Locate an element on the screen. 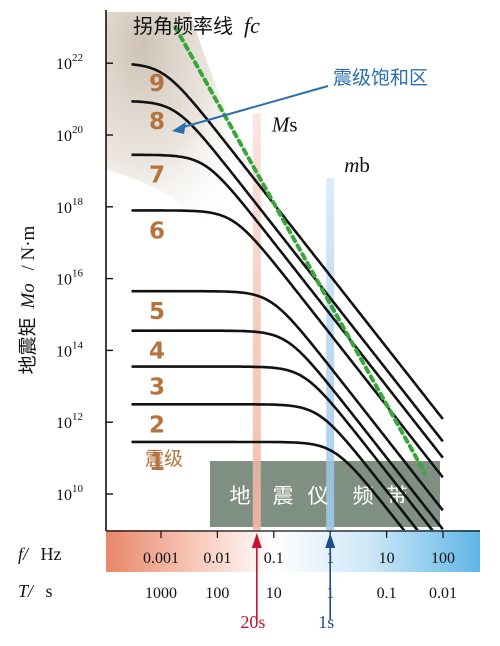 This screenshot has width=500, height=646. y-tick-exponent: 22 is located at coordinates (77, 58).